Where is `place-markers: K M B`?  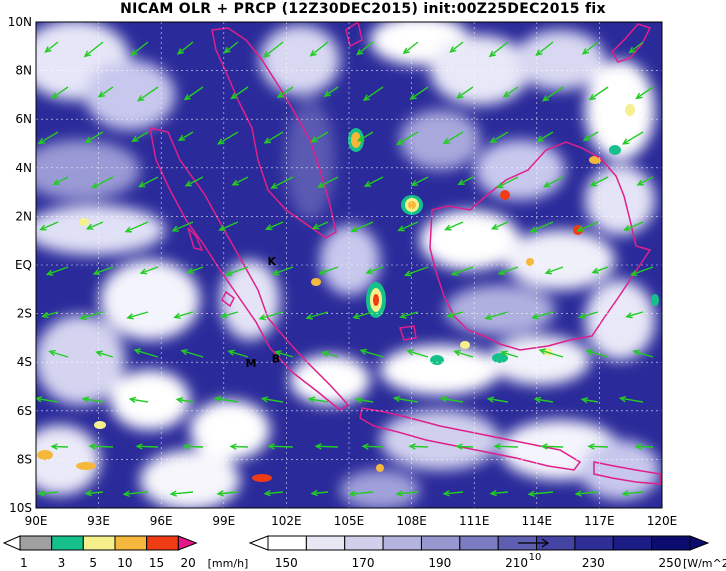 place-markers: K M B is located at coordinates (262, 312).